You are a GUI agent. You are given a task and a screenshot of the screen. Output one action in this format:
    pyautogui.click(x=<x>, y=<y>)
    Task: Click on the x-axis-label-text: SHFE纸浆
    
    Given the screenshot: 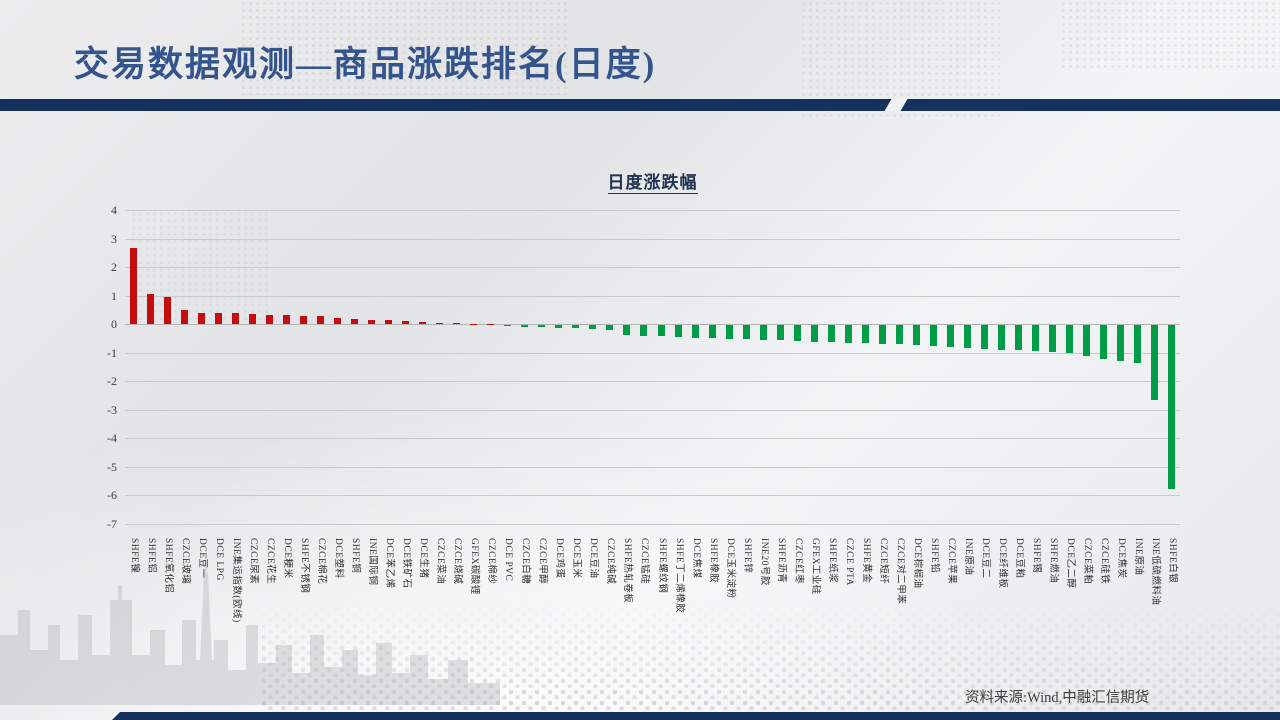 What is the action you would take?
    pyautogui.click(x=831, y=561)
    